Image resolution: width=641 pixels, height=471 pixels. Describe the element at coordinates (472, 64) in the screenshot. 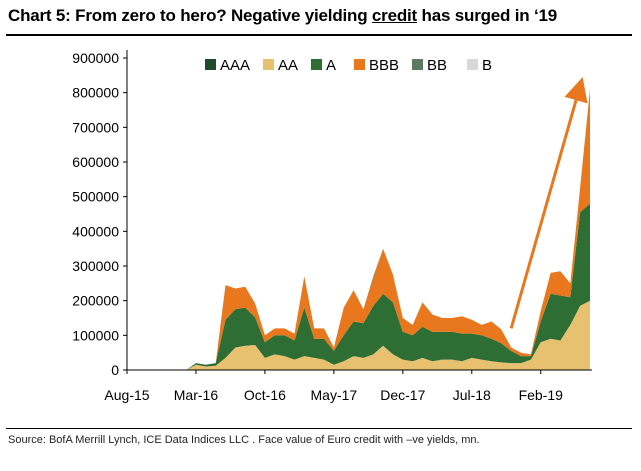

I see `legend-swatch-b` at that location.